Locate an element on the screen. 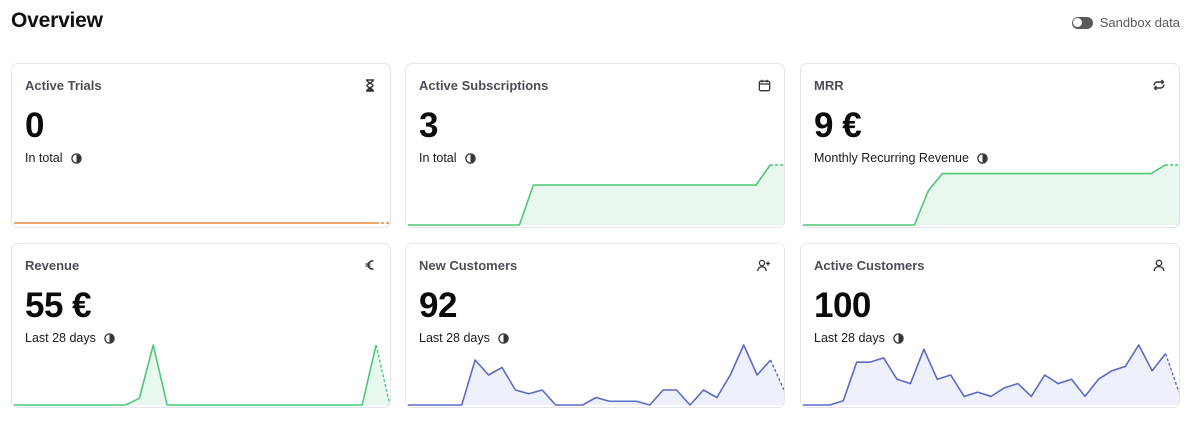 This screenshot has width=1200, height=431. card-revenue: Revenue 55 € Last 28 days is located at coordinates (201, 325).